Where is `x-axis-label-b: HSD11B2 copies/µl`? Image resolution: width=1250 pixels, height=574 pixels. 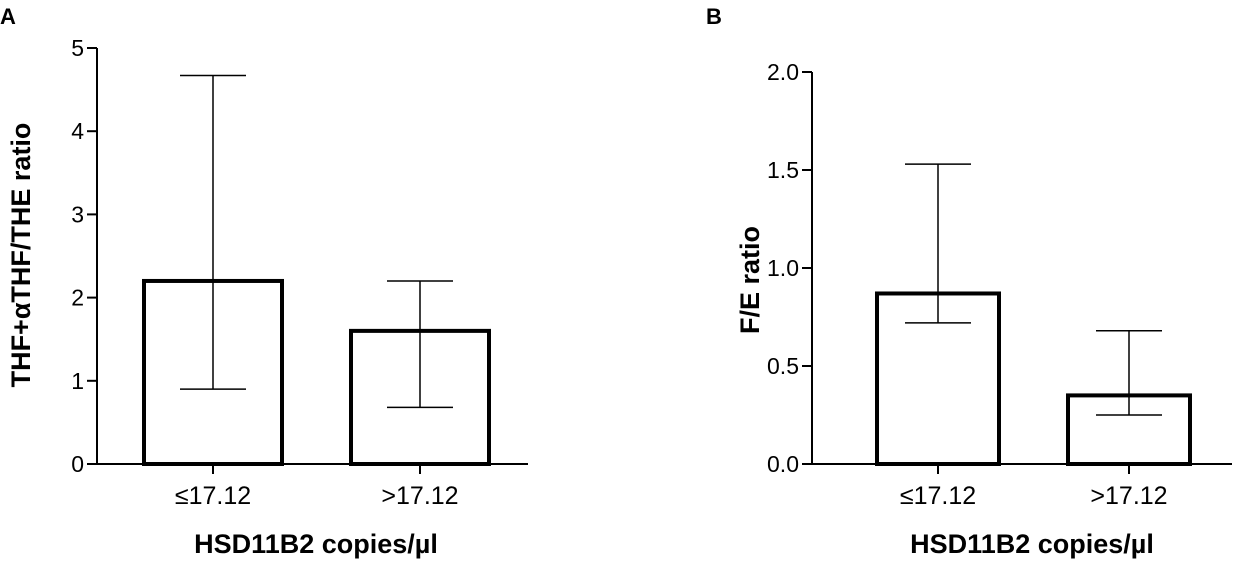
x-axis-label-b: HSD11B2 copies/µl is located at coordinates (1032, 544).